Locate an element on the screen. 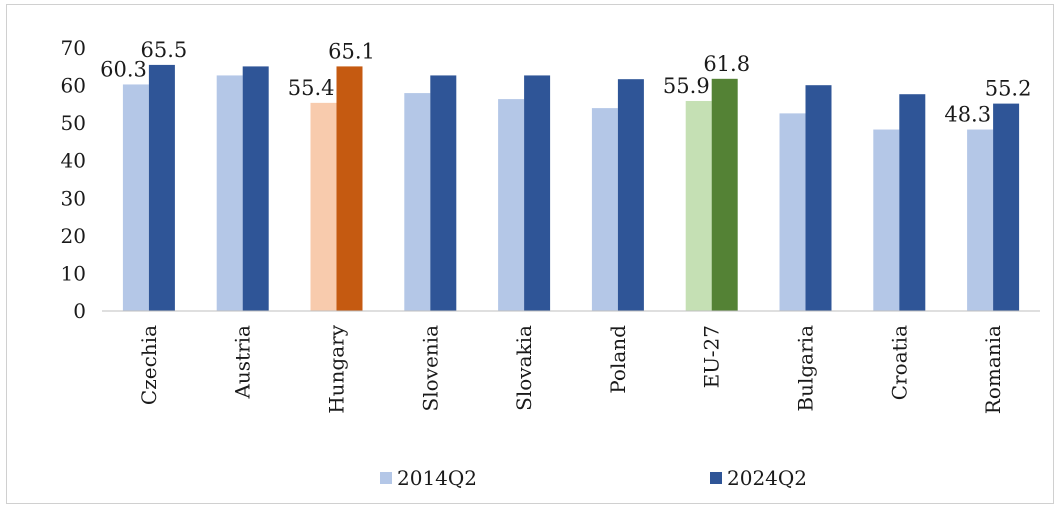 The height and width of the screenshot is (512, 1064). data-label: 48.3 is located at coordinates (967, 115).